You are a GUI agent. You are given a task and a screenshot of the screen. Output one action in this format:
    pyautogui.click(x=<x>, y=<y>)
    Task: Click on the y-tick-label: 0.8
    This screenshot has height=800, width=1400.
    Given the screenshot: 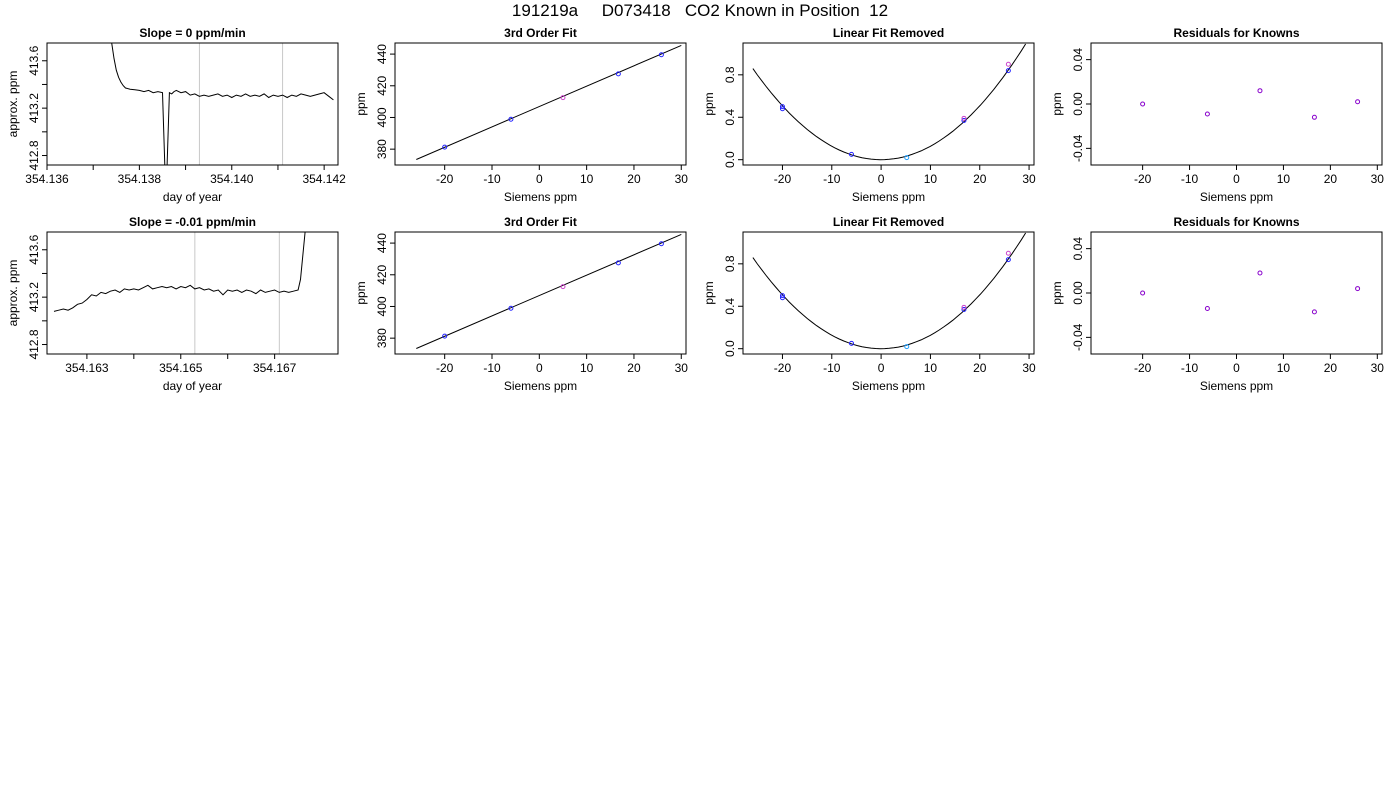 What is the action you would take?
    pyautogui.click(x=730, y=263)
    